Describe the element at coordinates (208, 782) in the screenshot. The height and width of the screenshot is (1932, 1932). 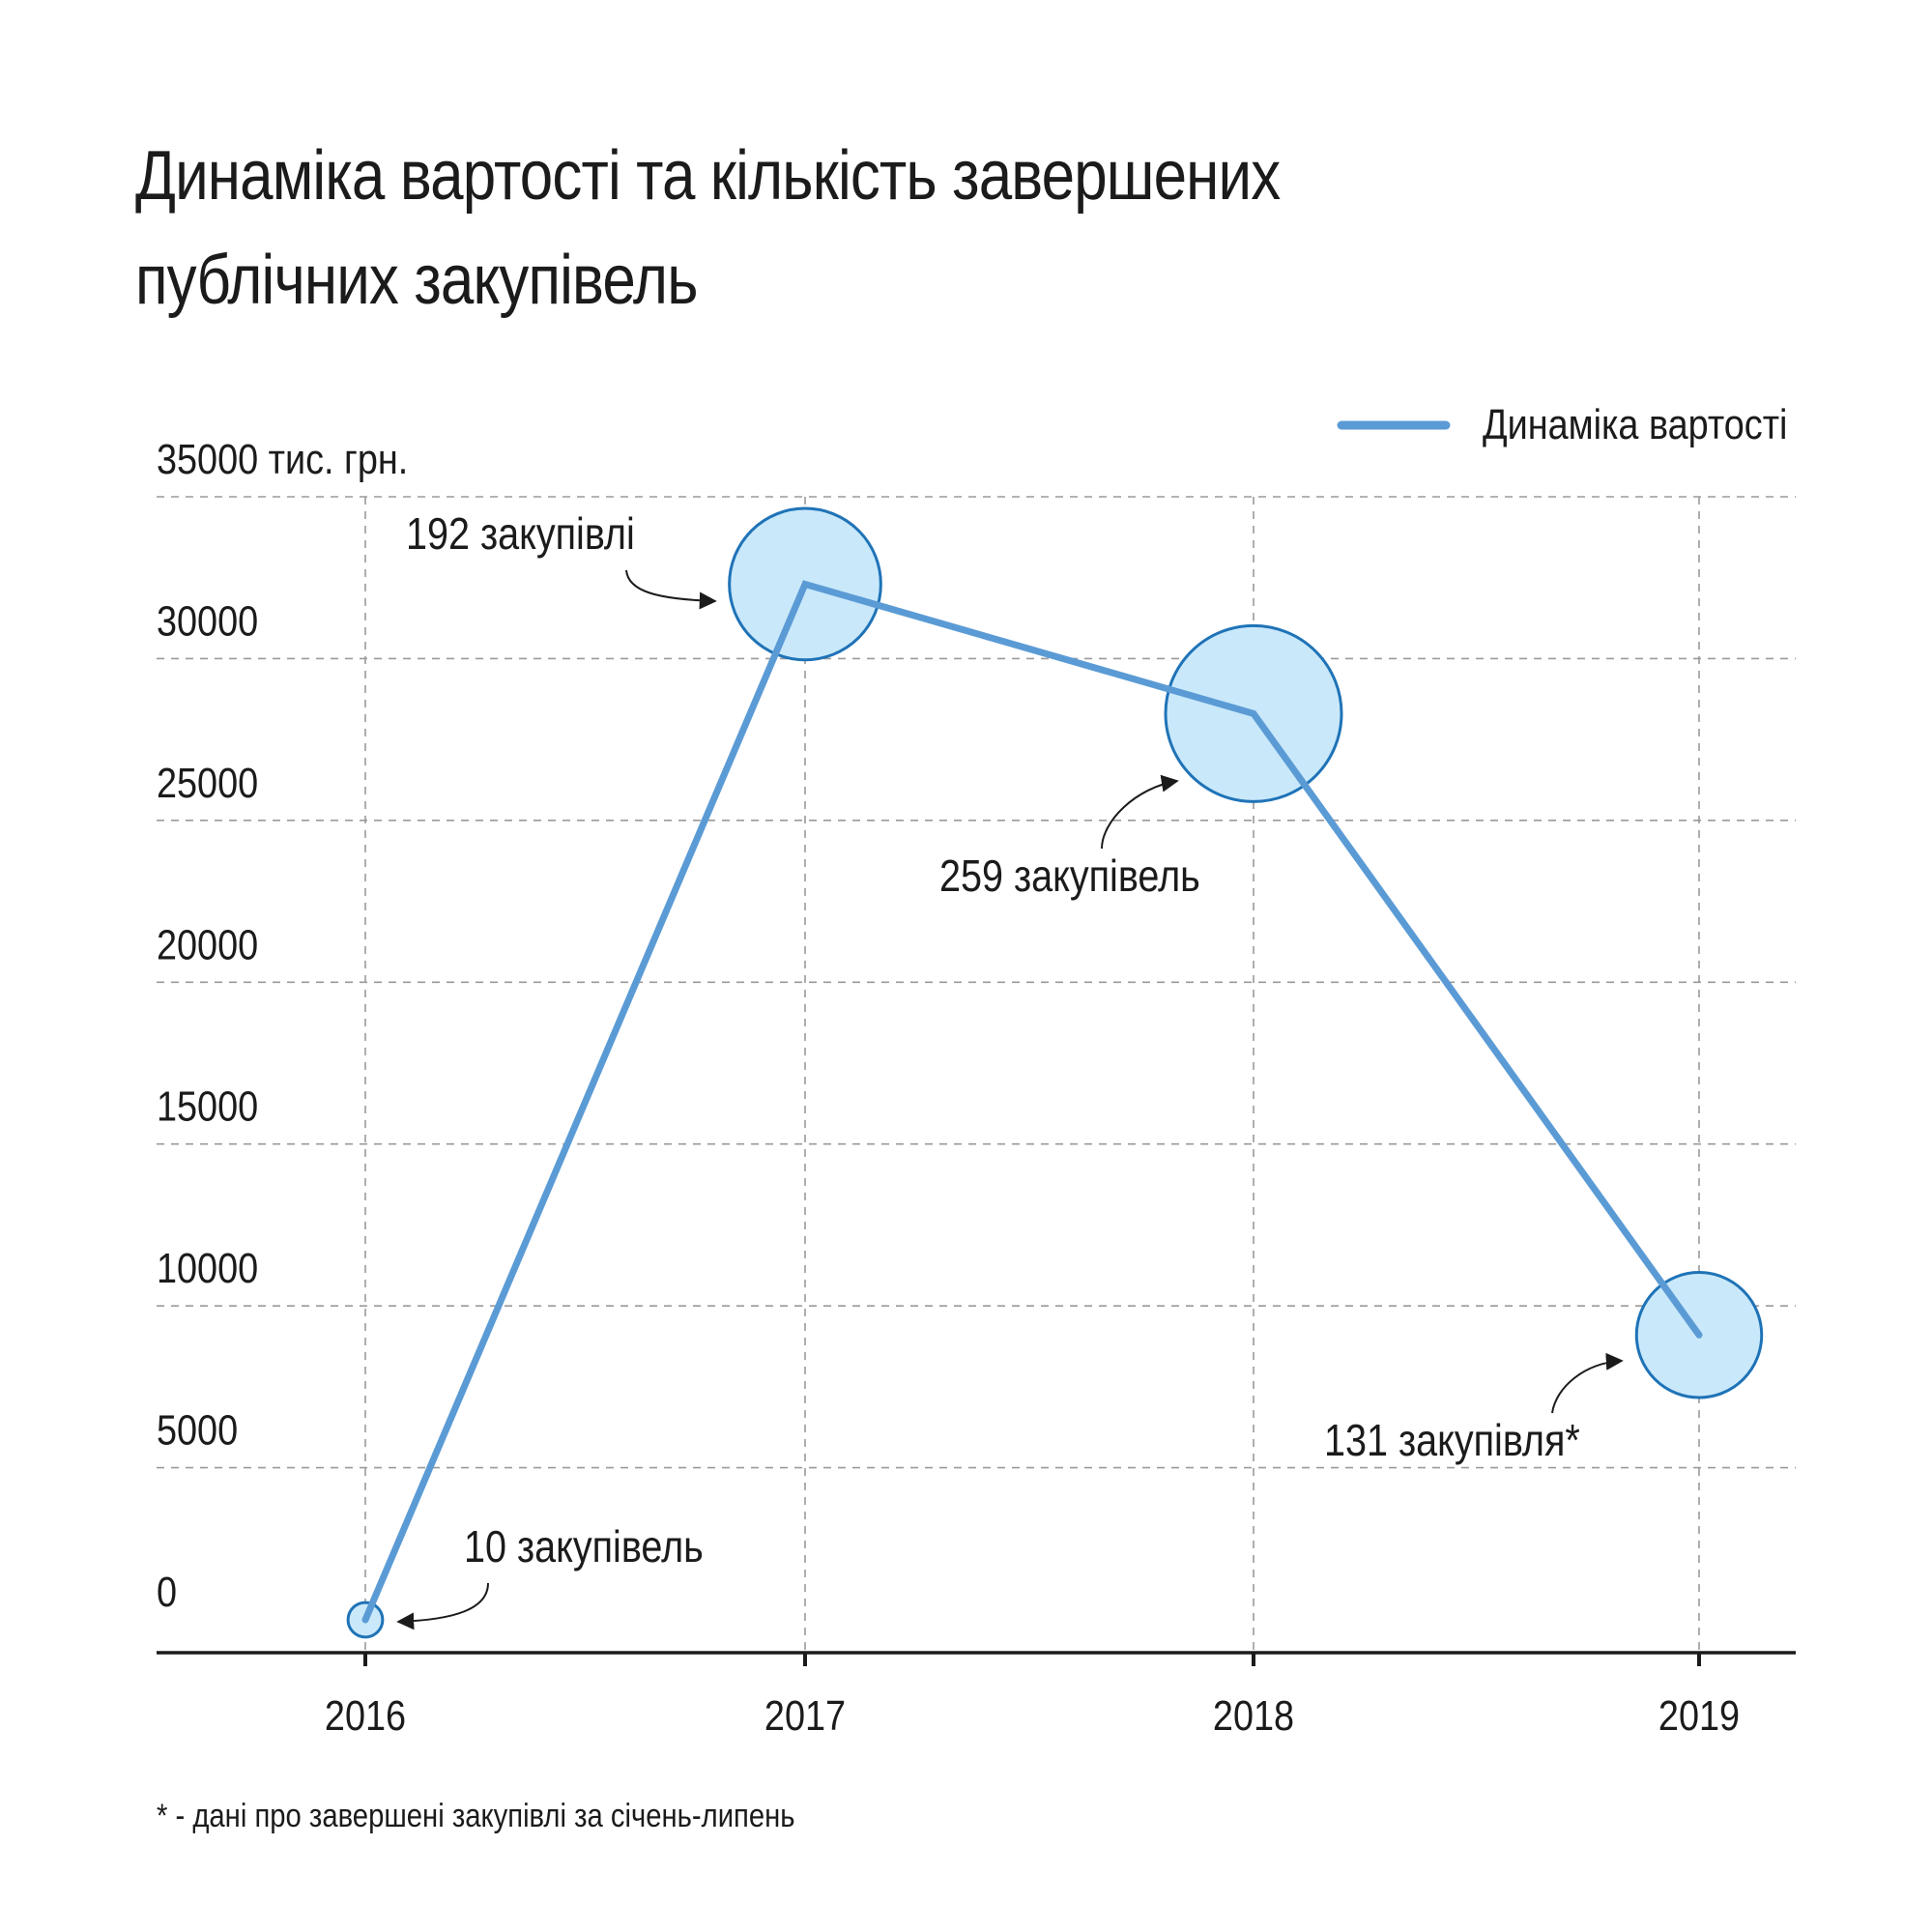
I see `y-tick-label: 25000` at that location.